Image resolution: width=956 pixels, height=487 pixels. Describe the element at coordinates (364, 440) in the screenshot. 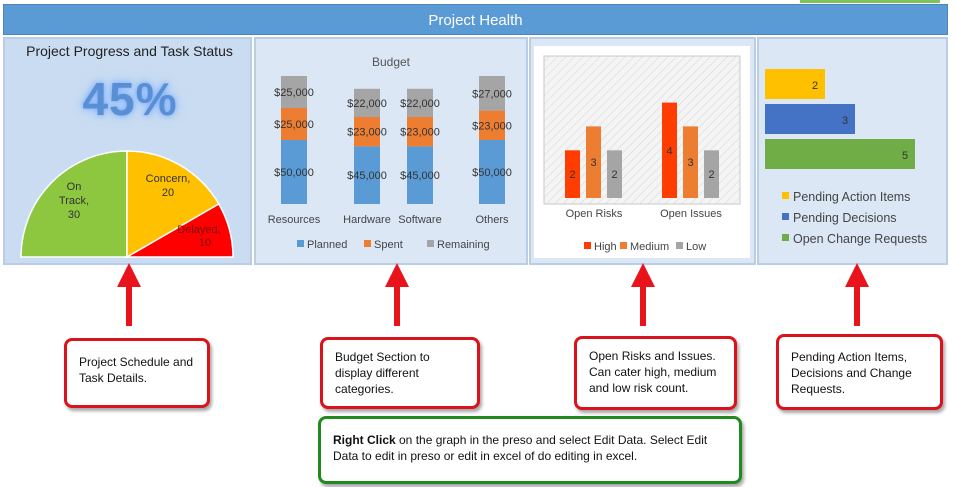

I see `callout-edit-bold: Right Click` at that location.